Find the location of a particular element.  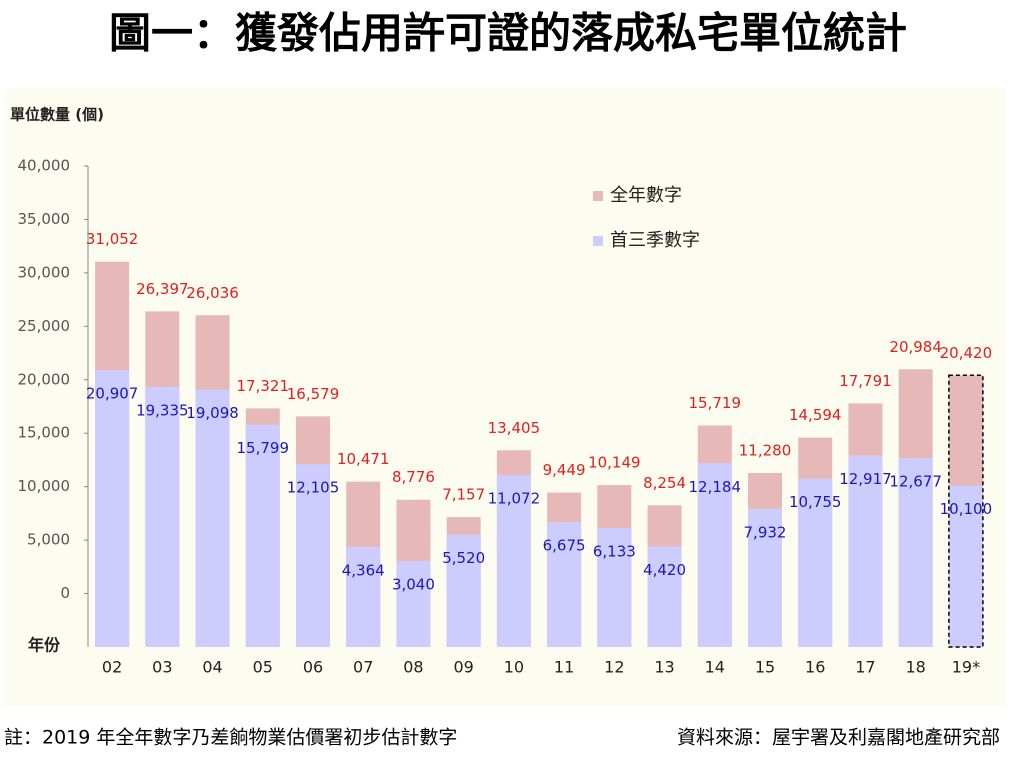

x-tick-label: 06 is located at coordinates (313, 667).